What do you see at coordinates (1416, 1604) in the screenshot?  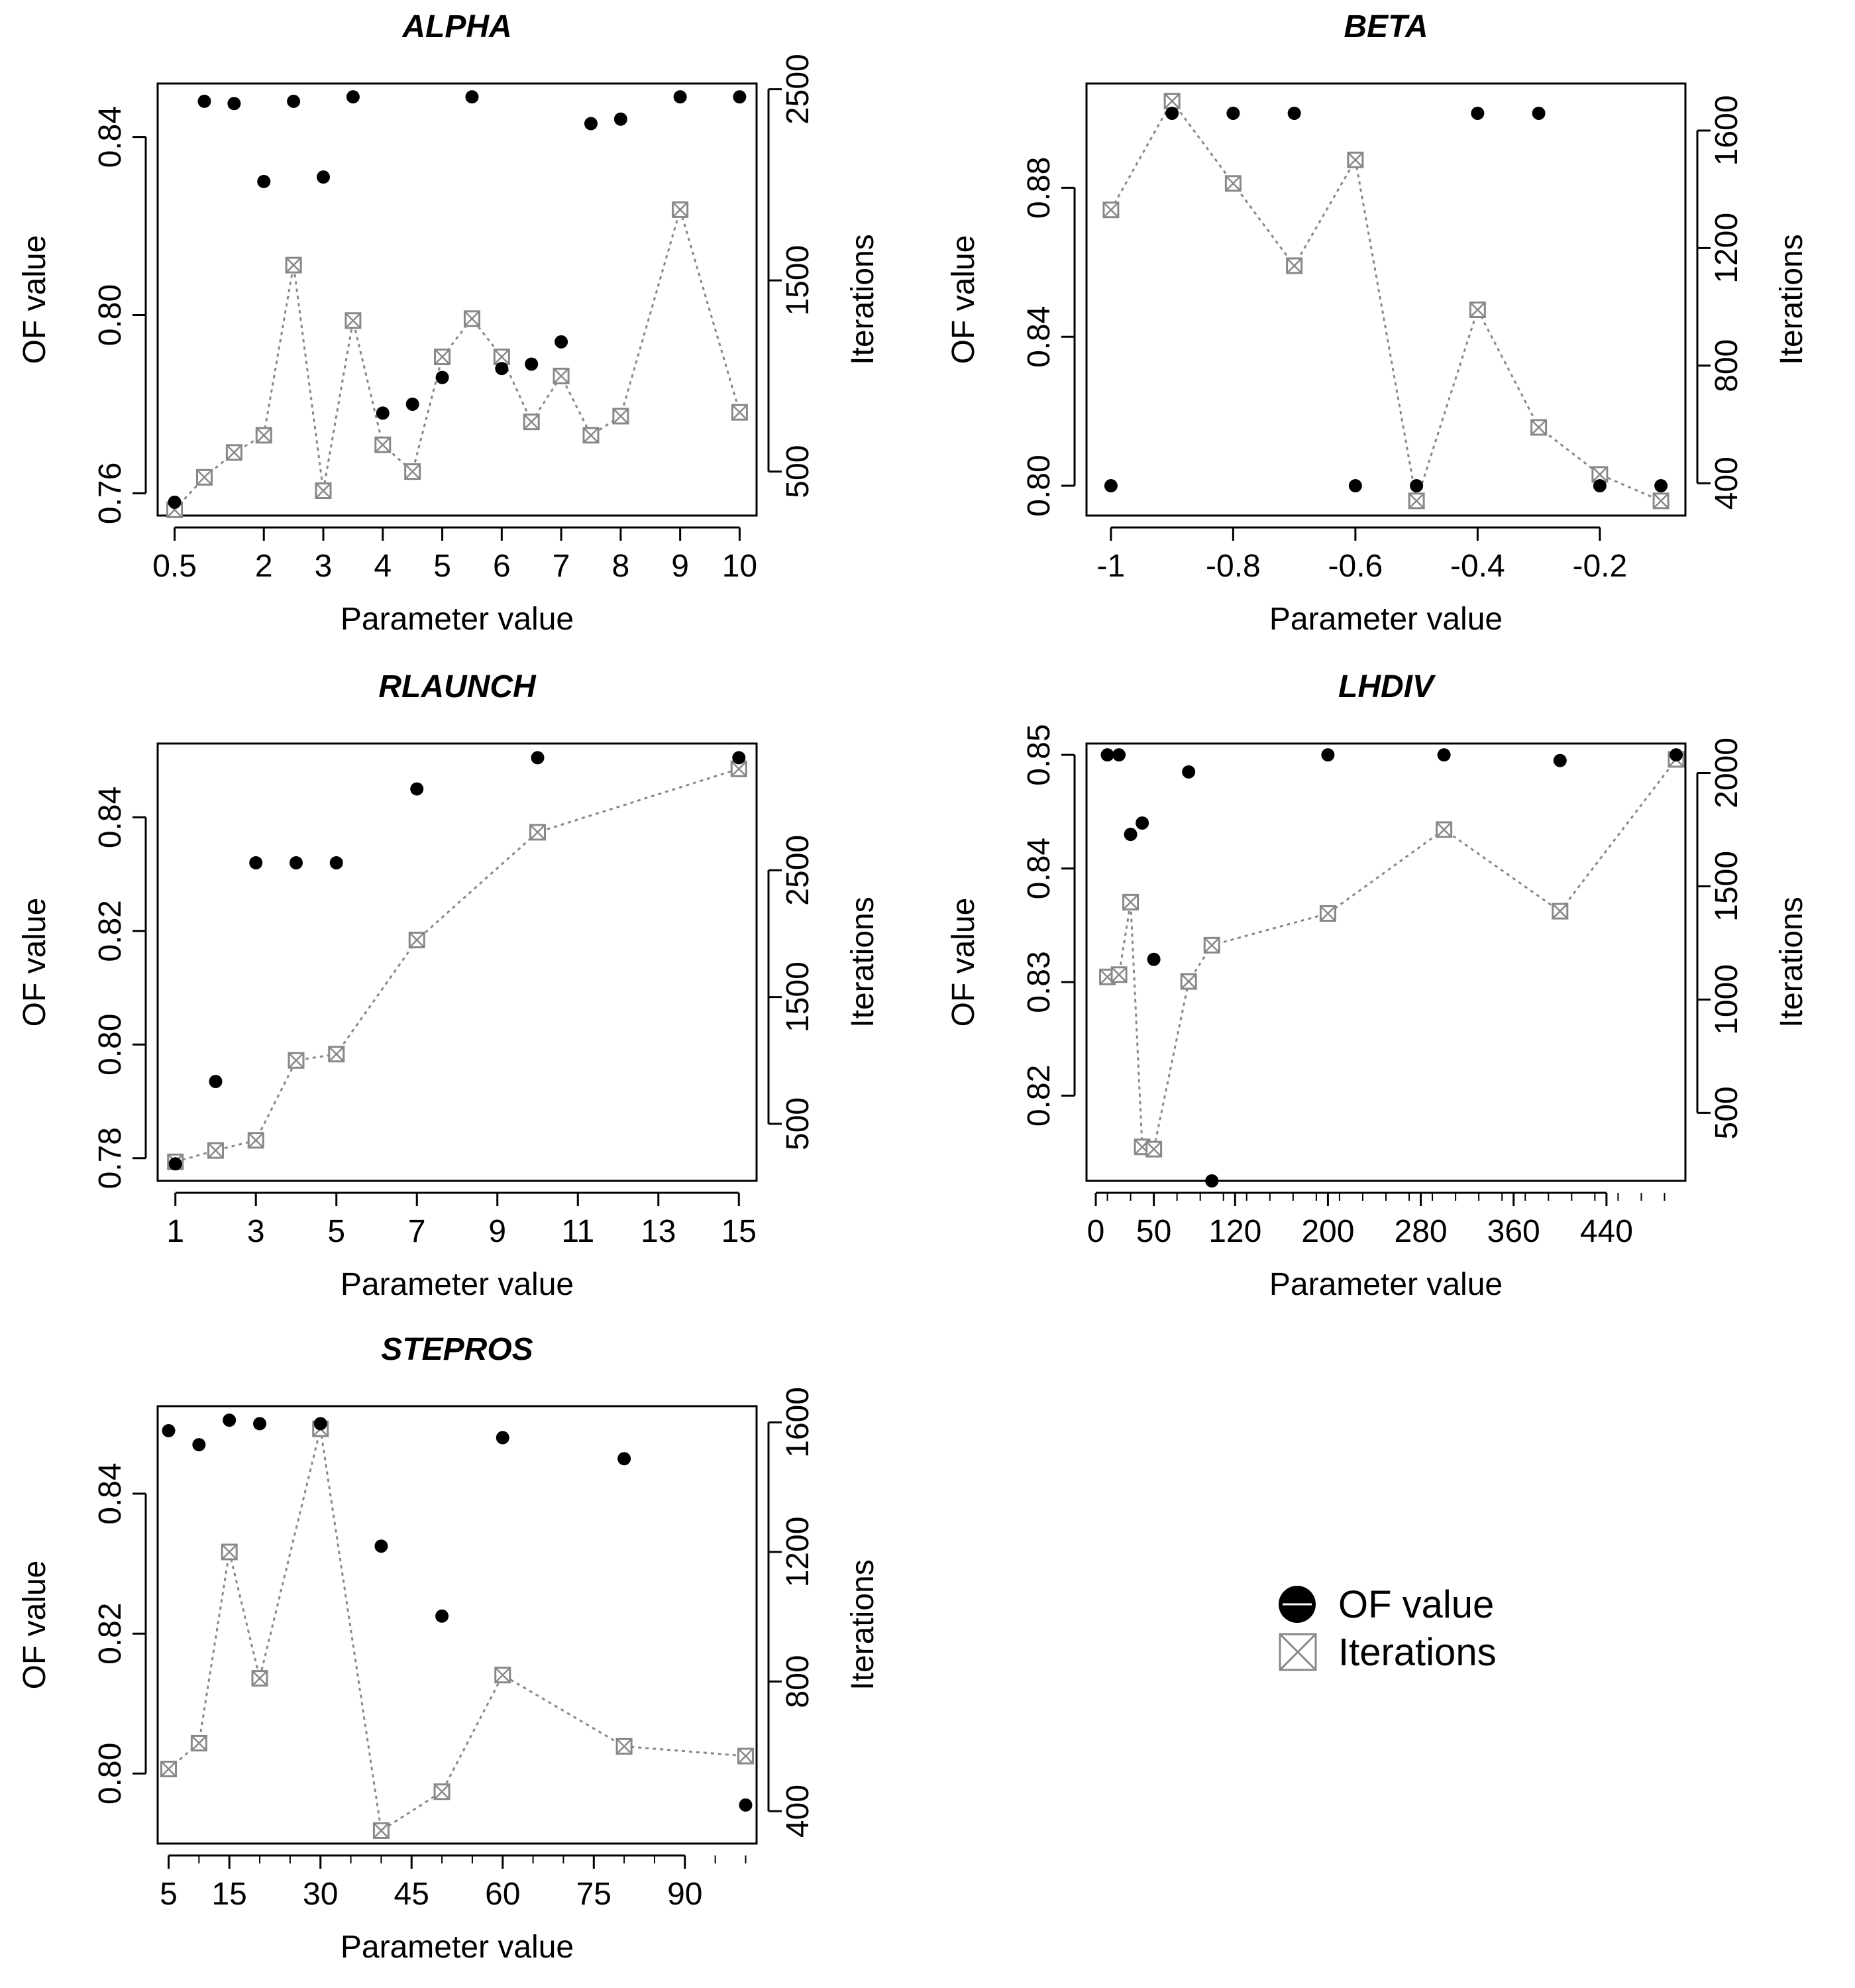 I see `legend-of-value-label: OF value` at bounding box center [1416, 1604].